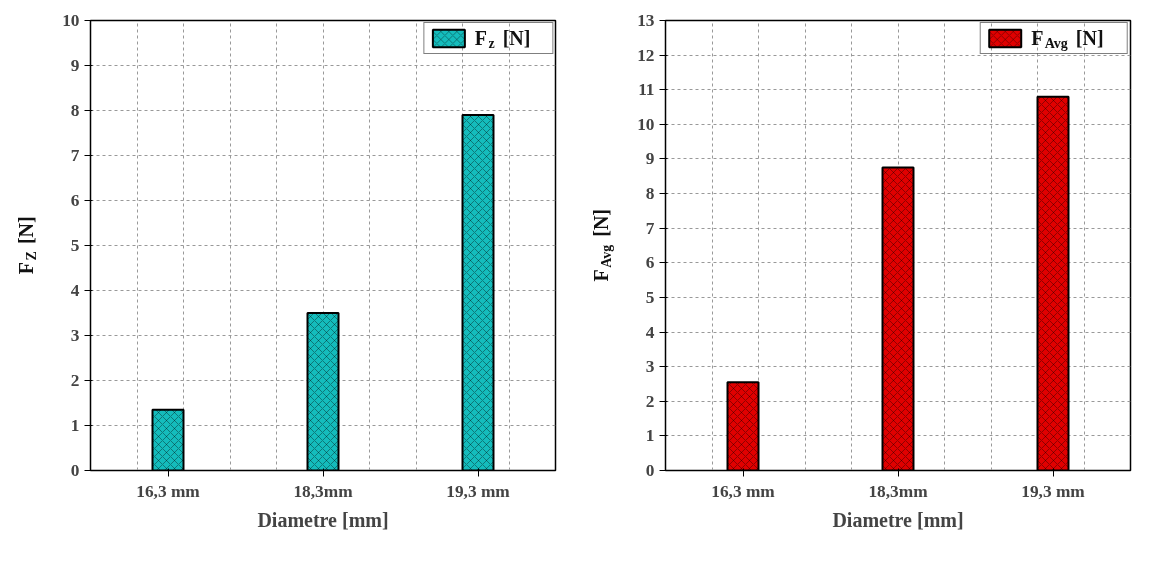  What do you see at coordinates (646, 20) in the screenshot?
I see `y-tick-label: 13` at bounding box center [646, 20].